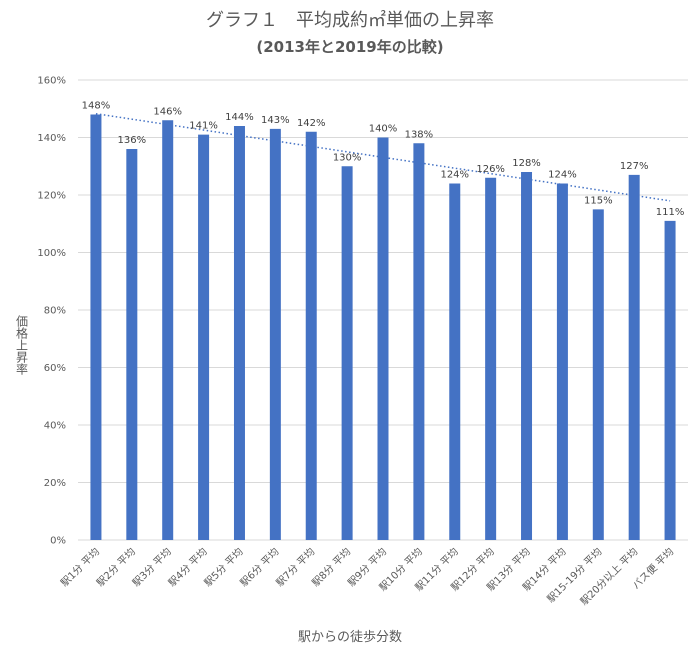 This screenshot has width=700, height=660. What do you see at coordinates (203, 126) in the screenshot?
I see `data-label: 141%` at bounding box center [203, 126].